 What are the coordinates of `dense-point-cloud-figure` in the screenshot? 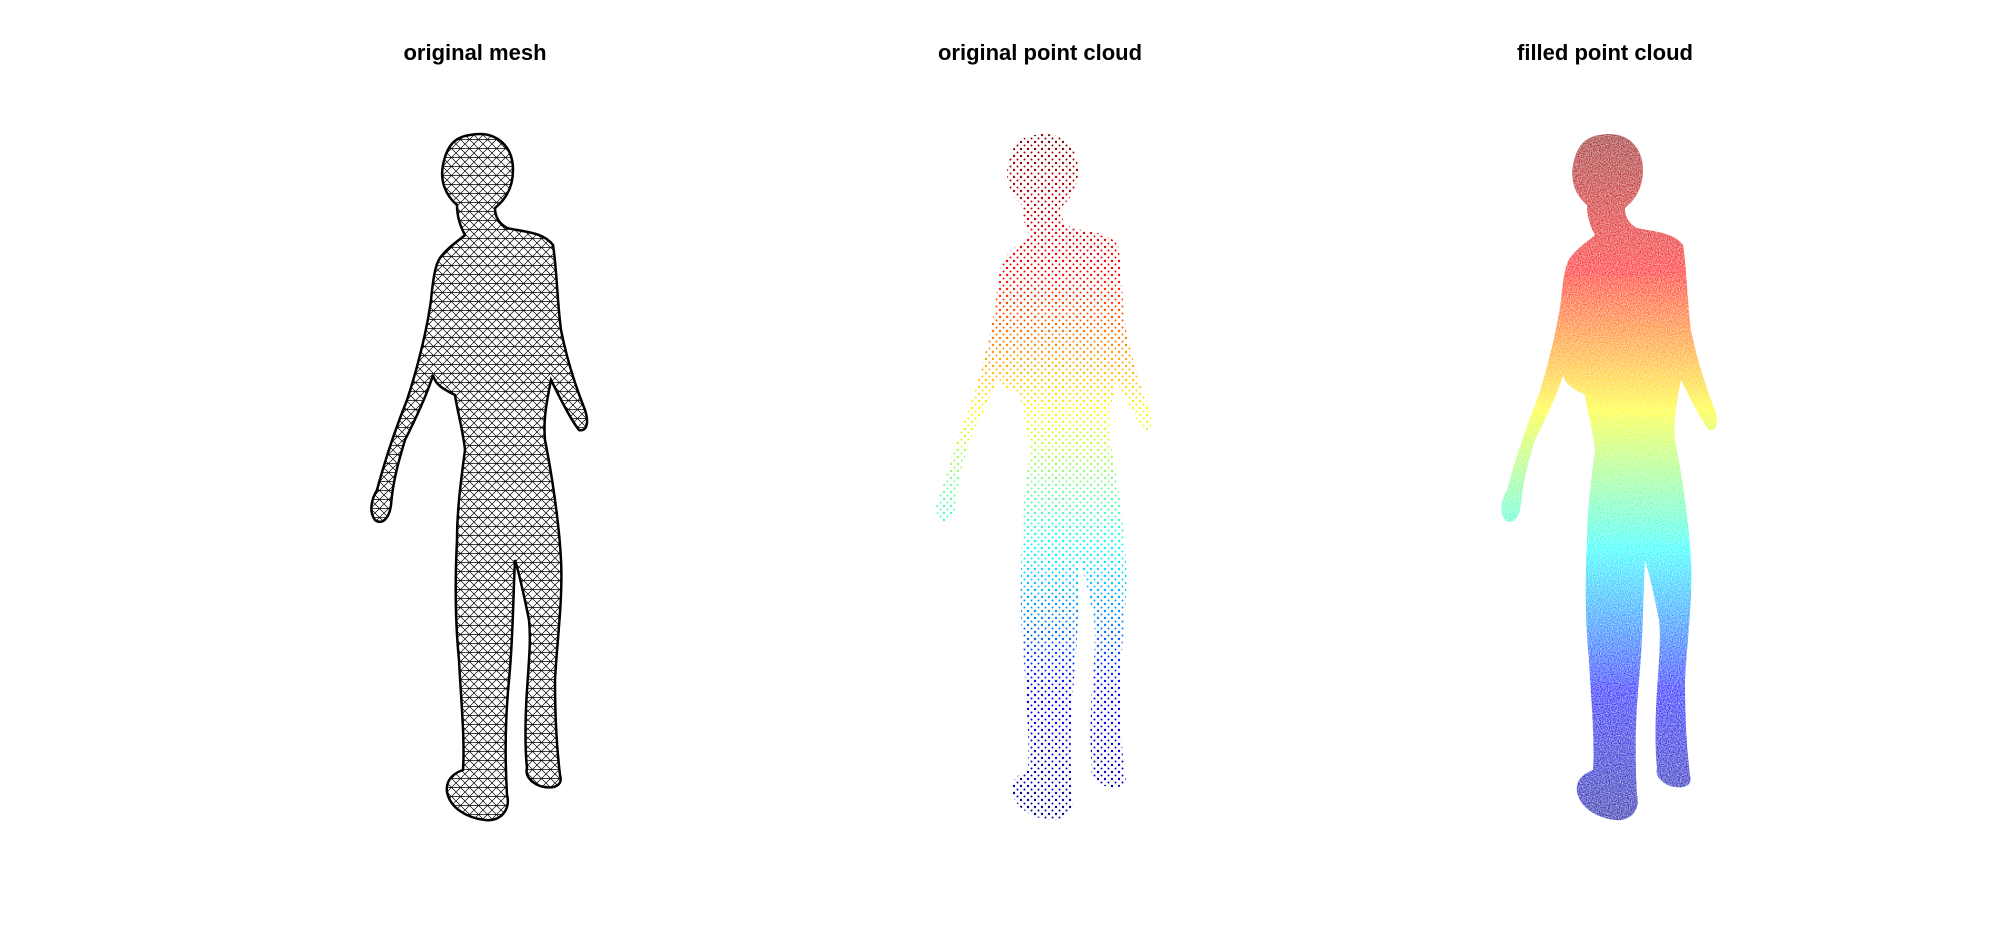 It's located at (1609, 477).